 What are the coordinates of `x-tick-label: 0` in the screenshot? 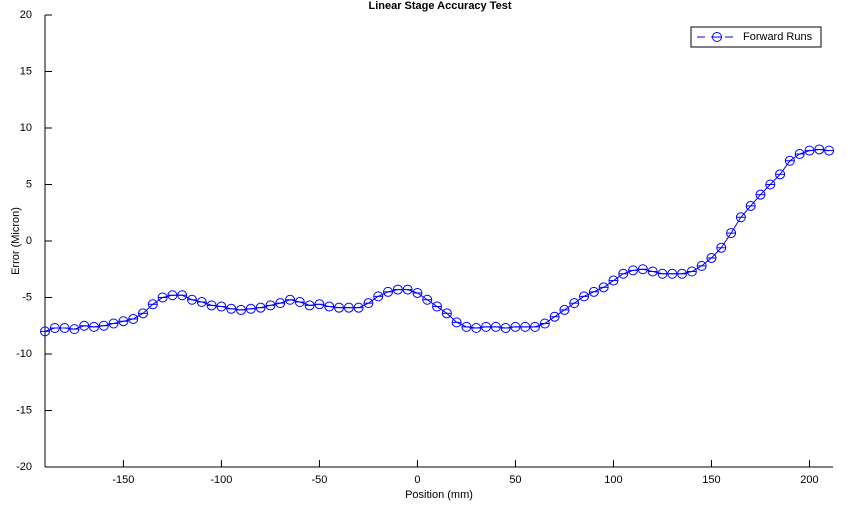 It's located at (417, 480).